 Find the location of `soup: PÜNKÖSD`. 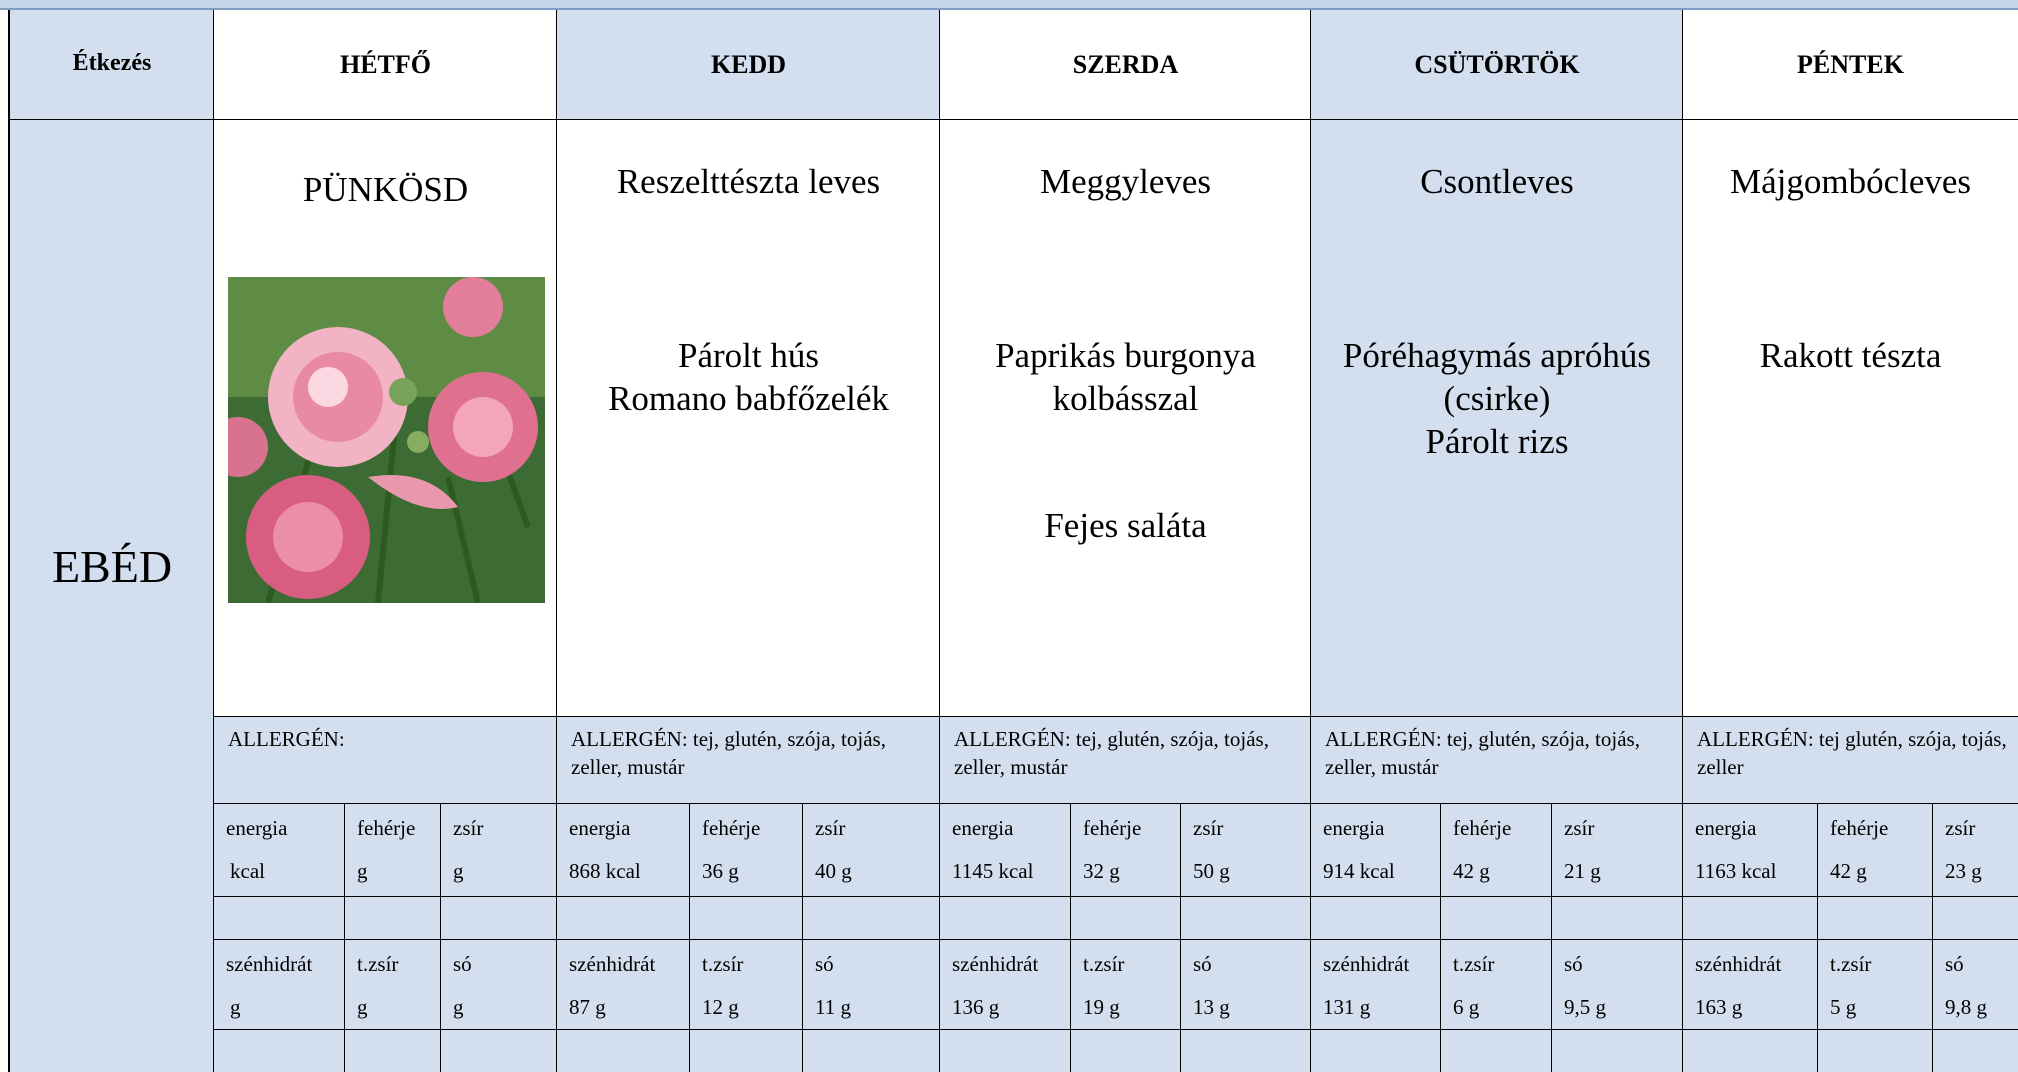

soup: PÜNKÖSD is located at coordinates (385, 189).